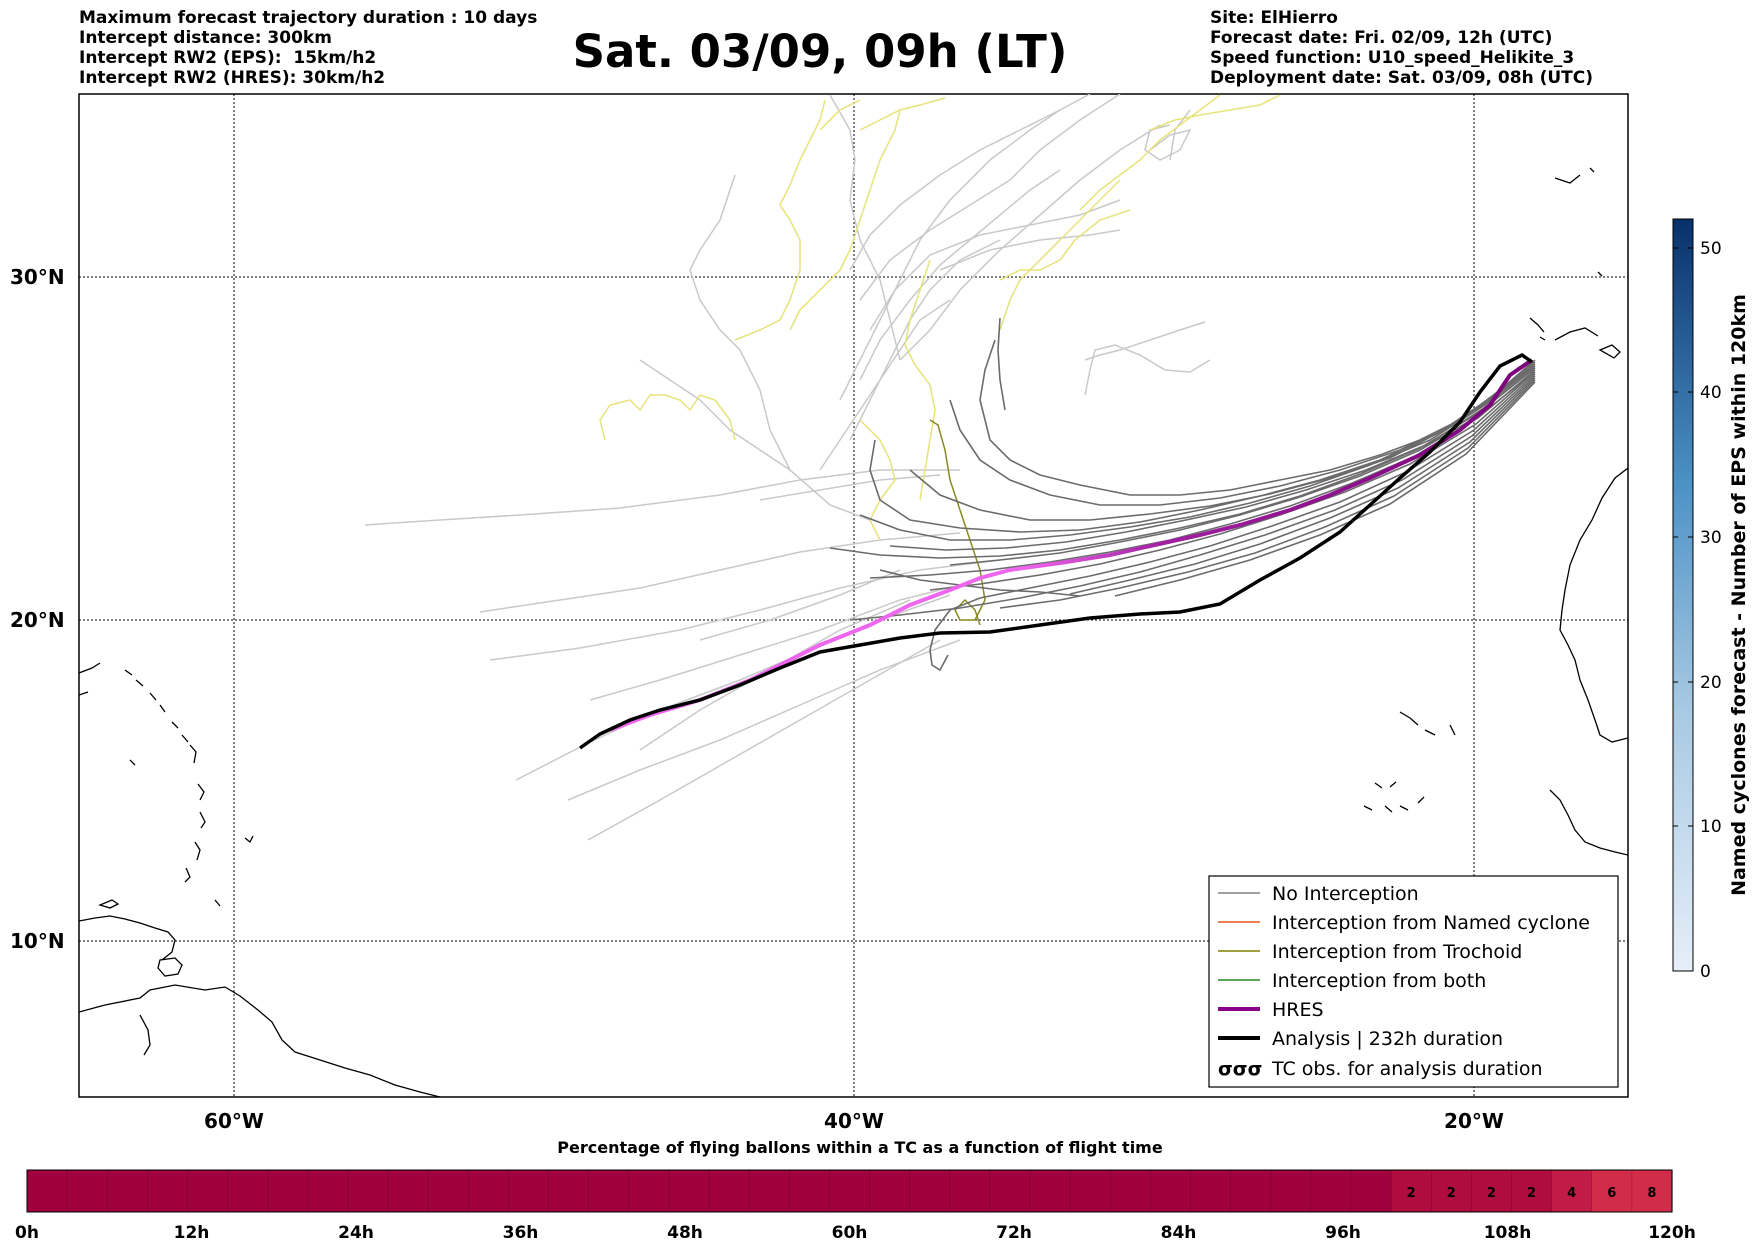  What do you see at coordinates (1651, 1193) in the screenshot?
I see `colorbar-bottom-cell-value: 8` at bounding box center [1651, 1193].